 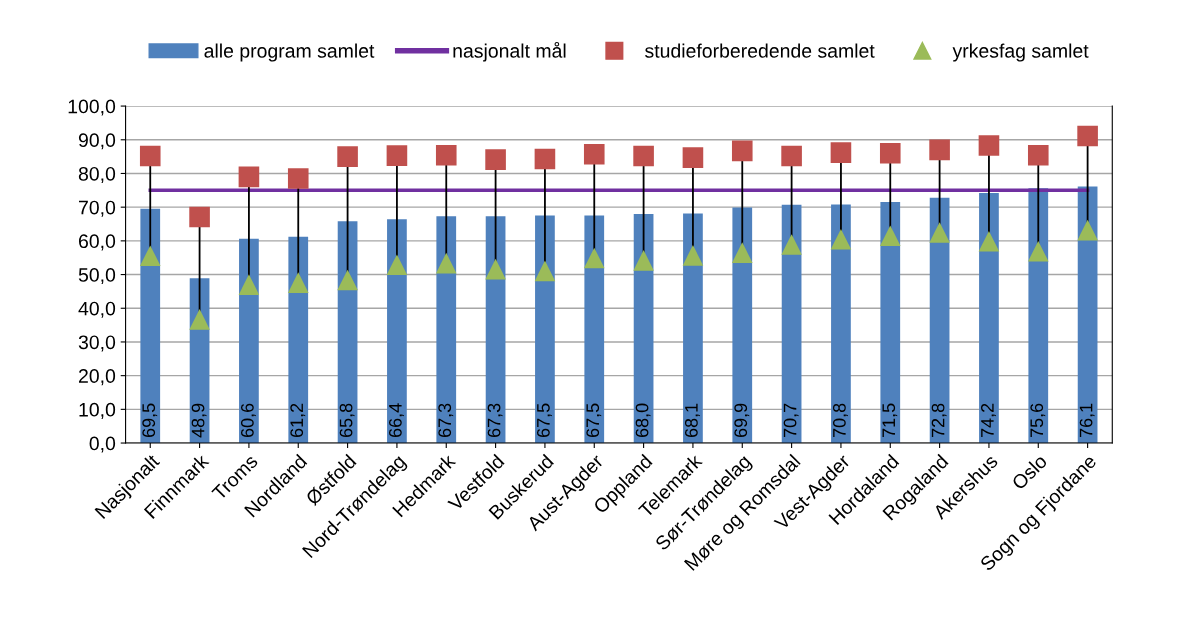 I want to click on legend-label: studieforberedende samlet, so click(x=760, y=50).